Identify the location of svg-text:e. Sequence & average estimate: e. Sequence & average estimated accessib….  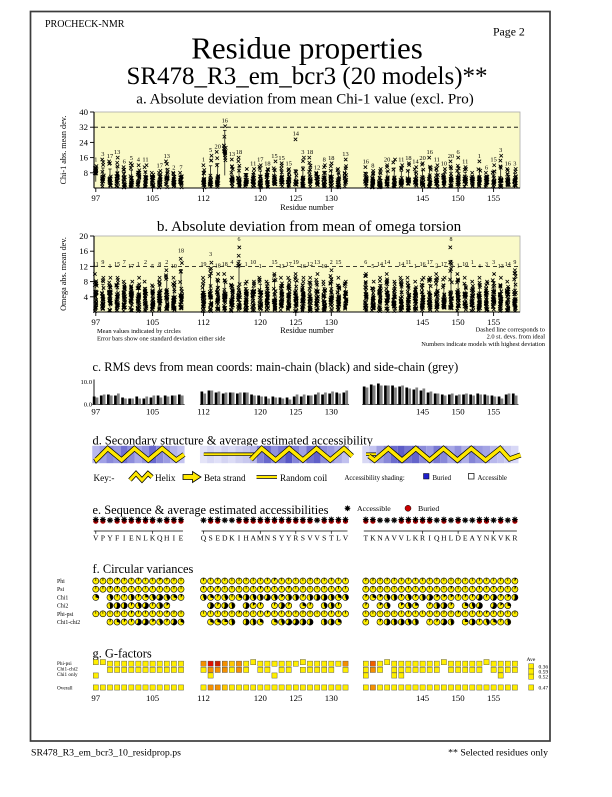
(211, 510).